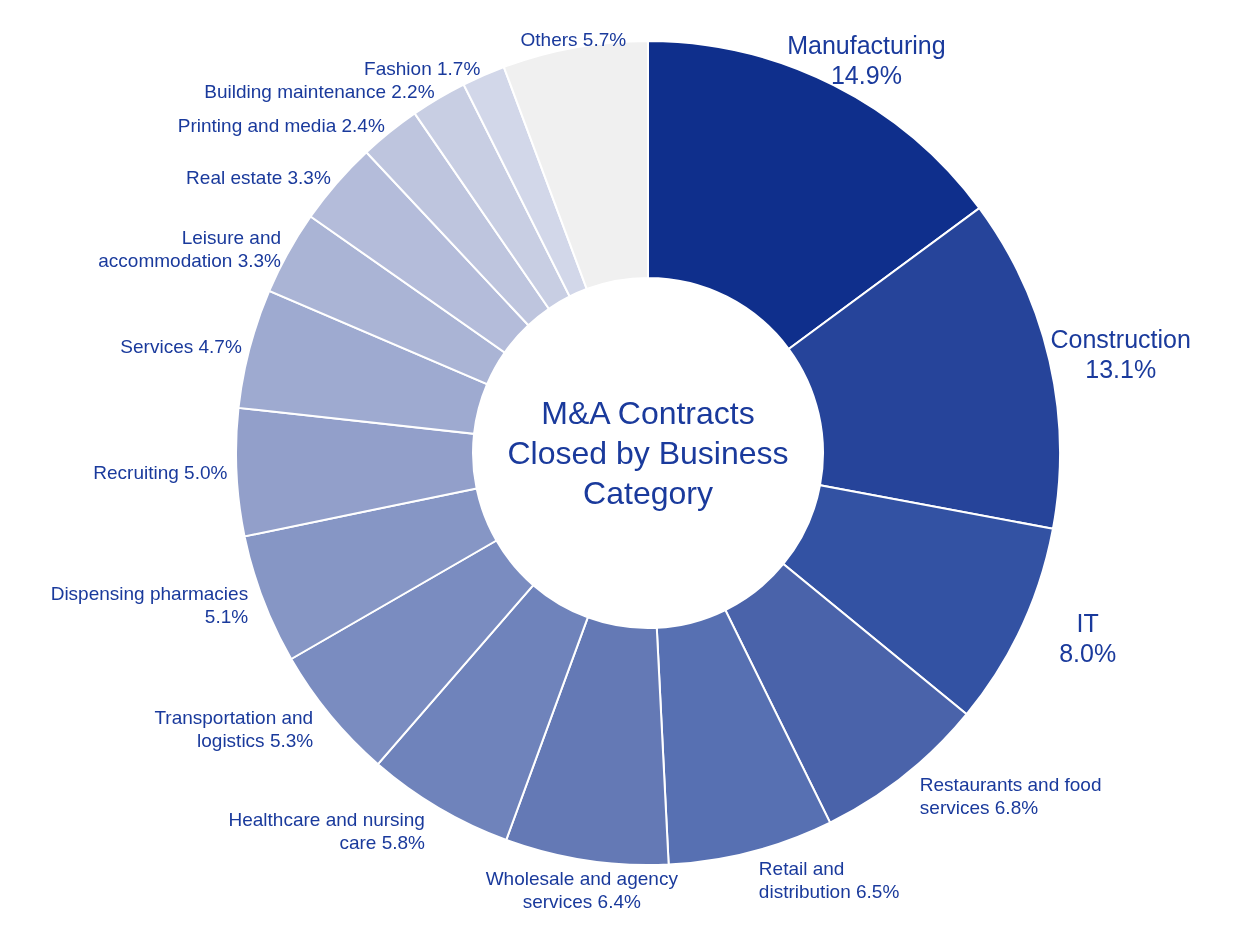  Describe the element at coordinates (258, 178) in the screenshot. I see `slice-label: Real estate 3.3%` at that location.